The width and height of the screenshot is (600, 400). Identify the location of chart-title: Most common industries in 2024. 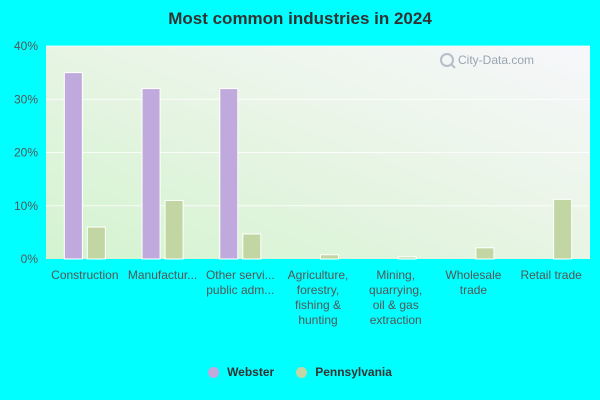
(300, 18).